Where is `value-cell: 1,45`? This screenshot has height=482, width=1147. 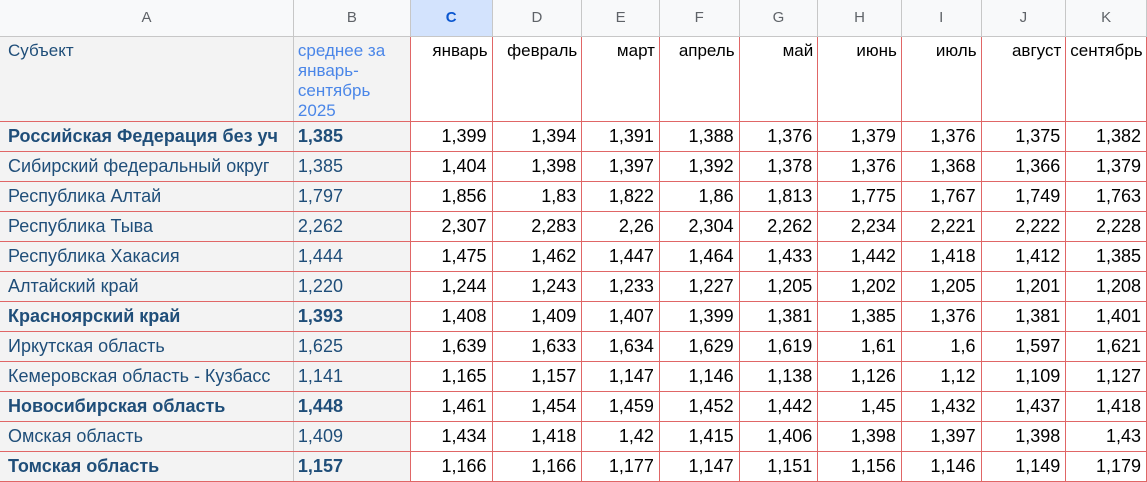 value-cell: 1,45 is located at coordinates (859, 406).